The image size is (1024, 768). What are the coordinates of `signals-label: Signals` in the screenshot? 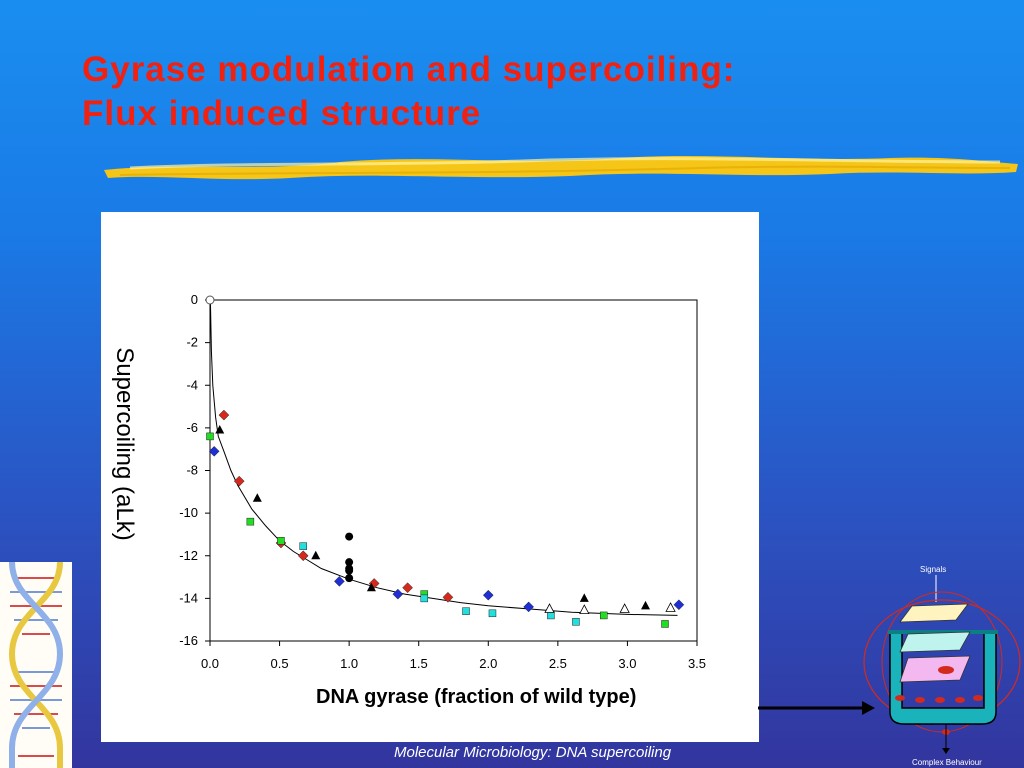 It's located at (933, 569).